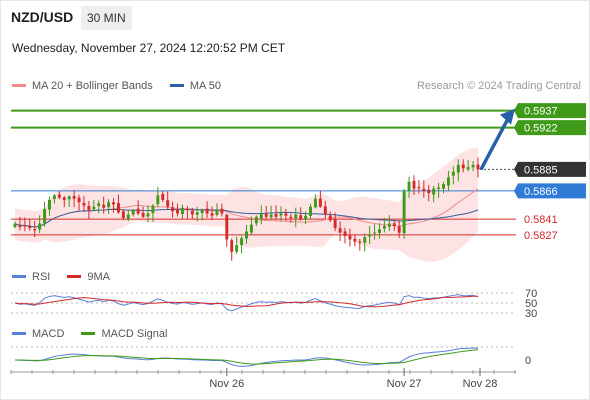 The image size is (590, 400). Describe the element at coordinates (106, 18) in the screenshot. I see `timeframe-button: 30 MIN` at that location.